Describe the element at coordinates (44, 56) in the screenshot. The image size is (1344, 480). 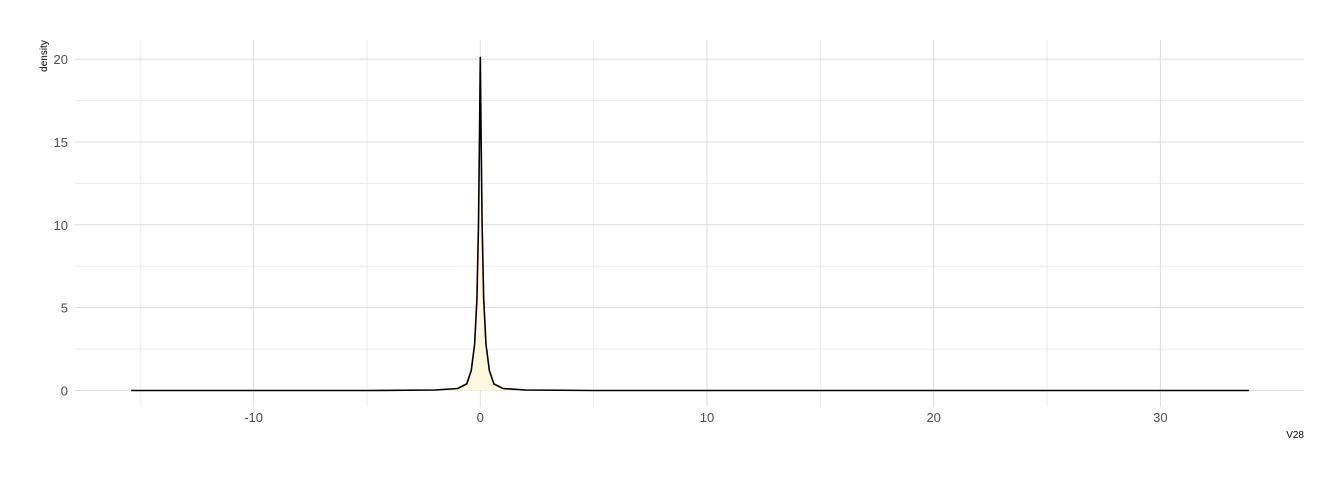
I see `y-axis-title: density` at that location.